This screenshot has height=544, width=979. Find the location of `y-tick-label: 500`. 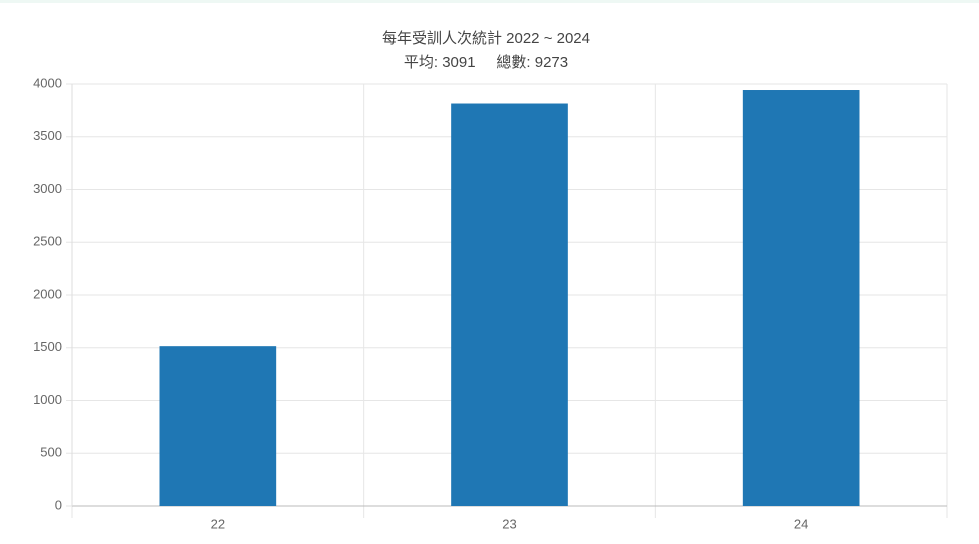

y-tick-label: 500 is located at coordinates (51, 452).